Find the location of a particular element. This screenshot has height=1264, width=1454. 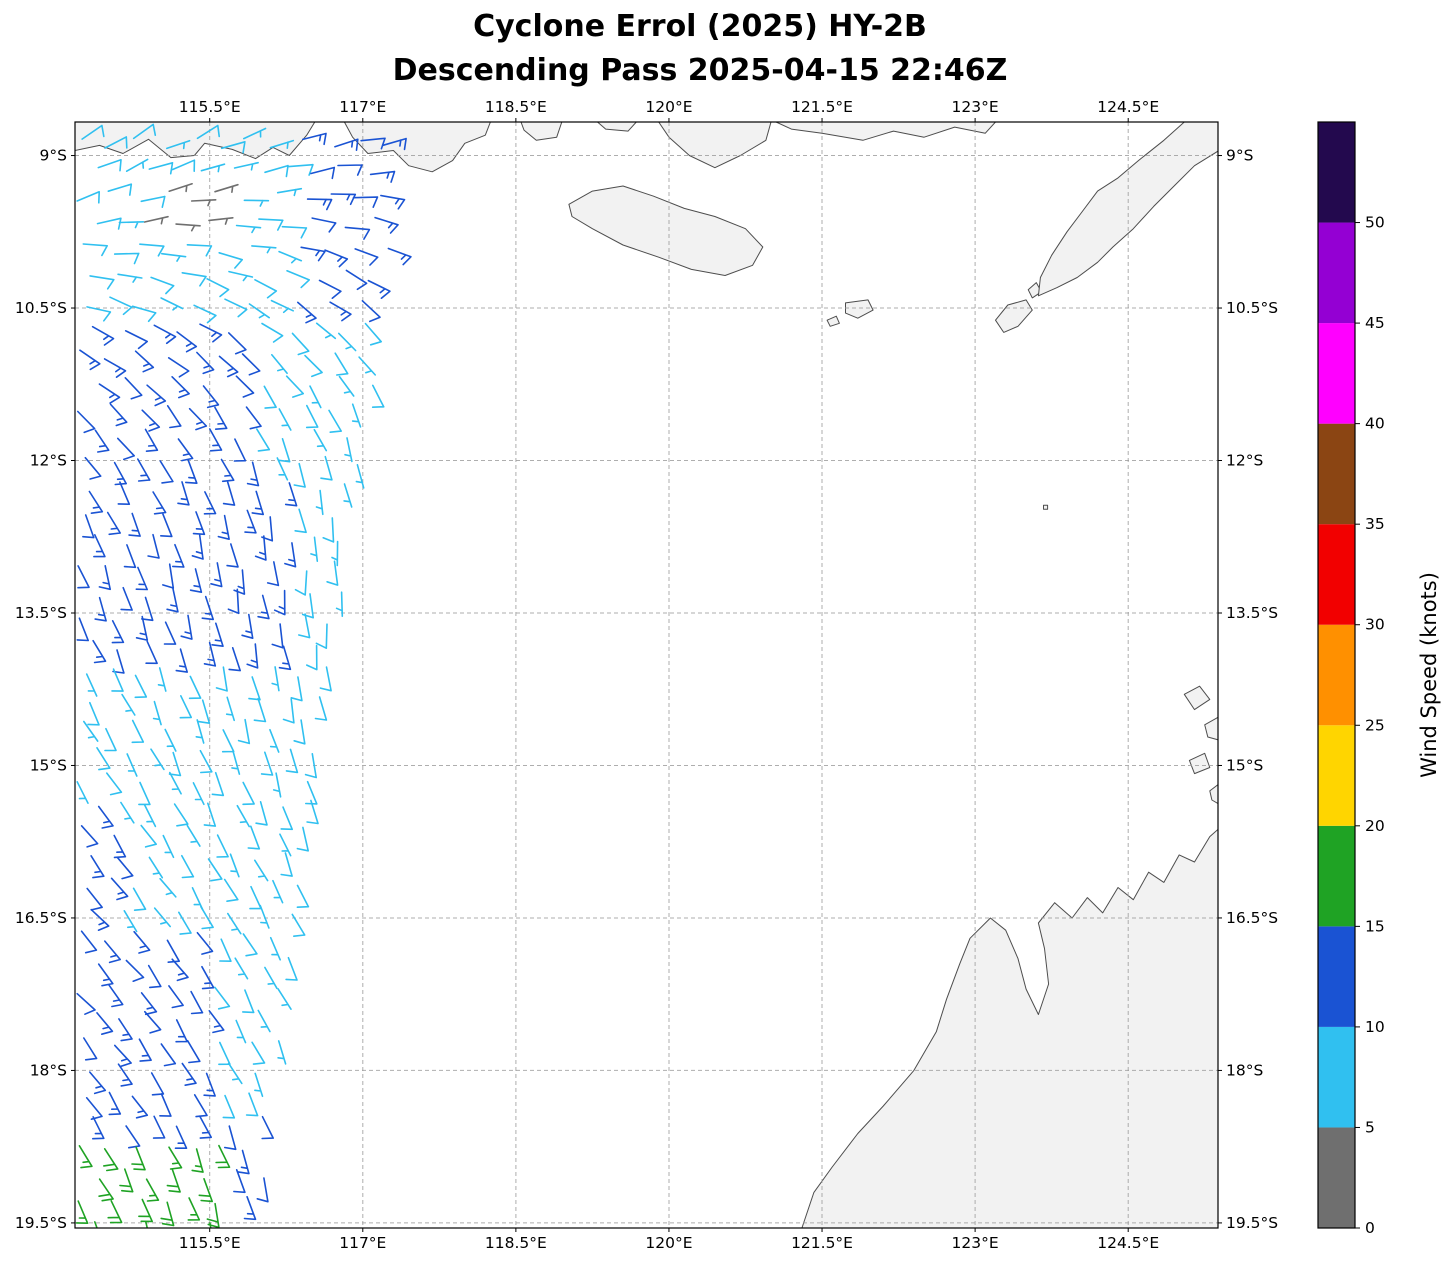

y-tick-label-right: 9°S is located at coordinates (1239, 156).